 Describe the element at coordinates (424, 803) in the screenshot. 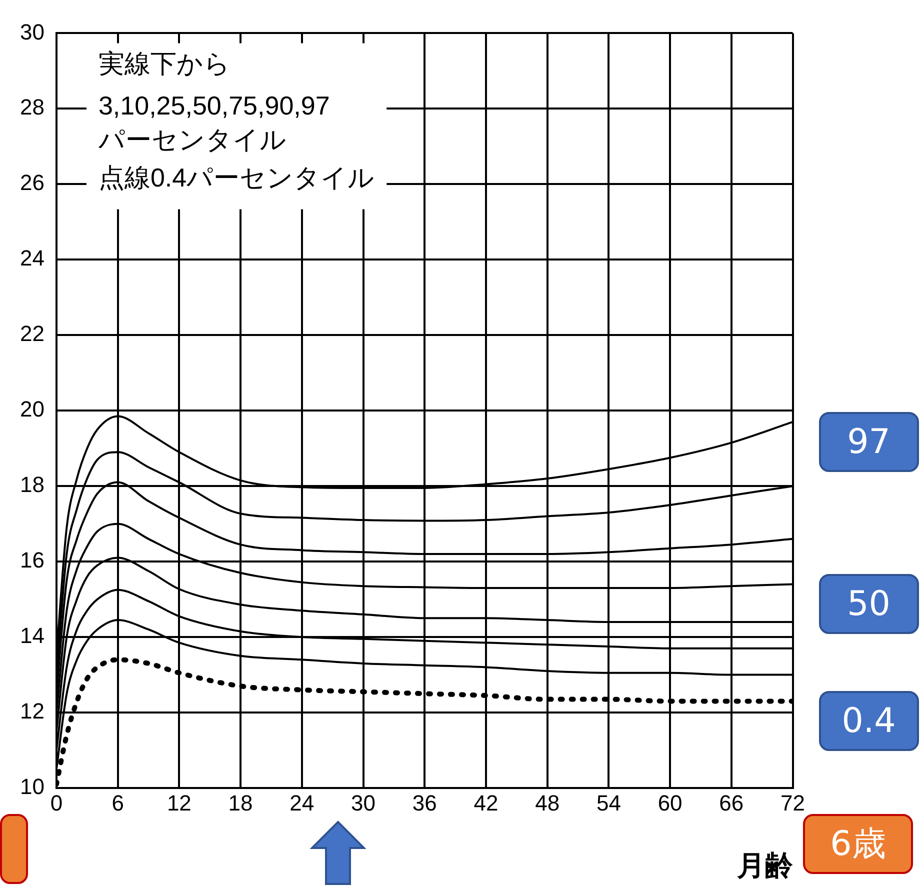

I see `x-tick-label: 36` at that location.